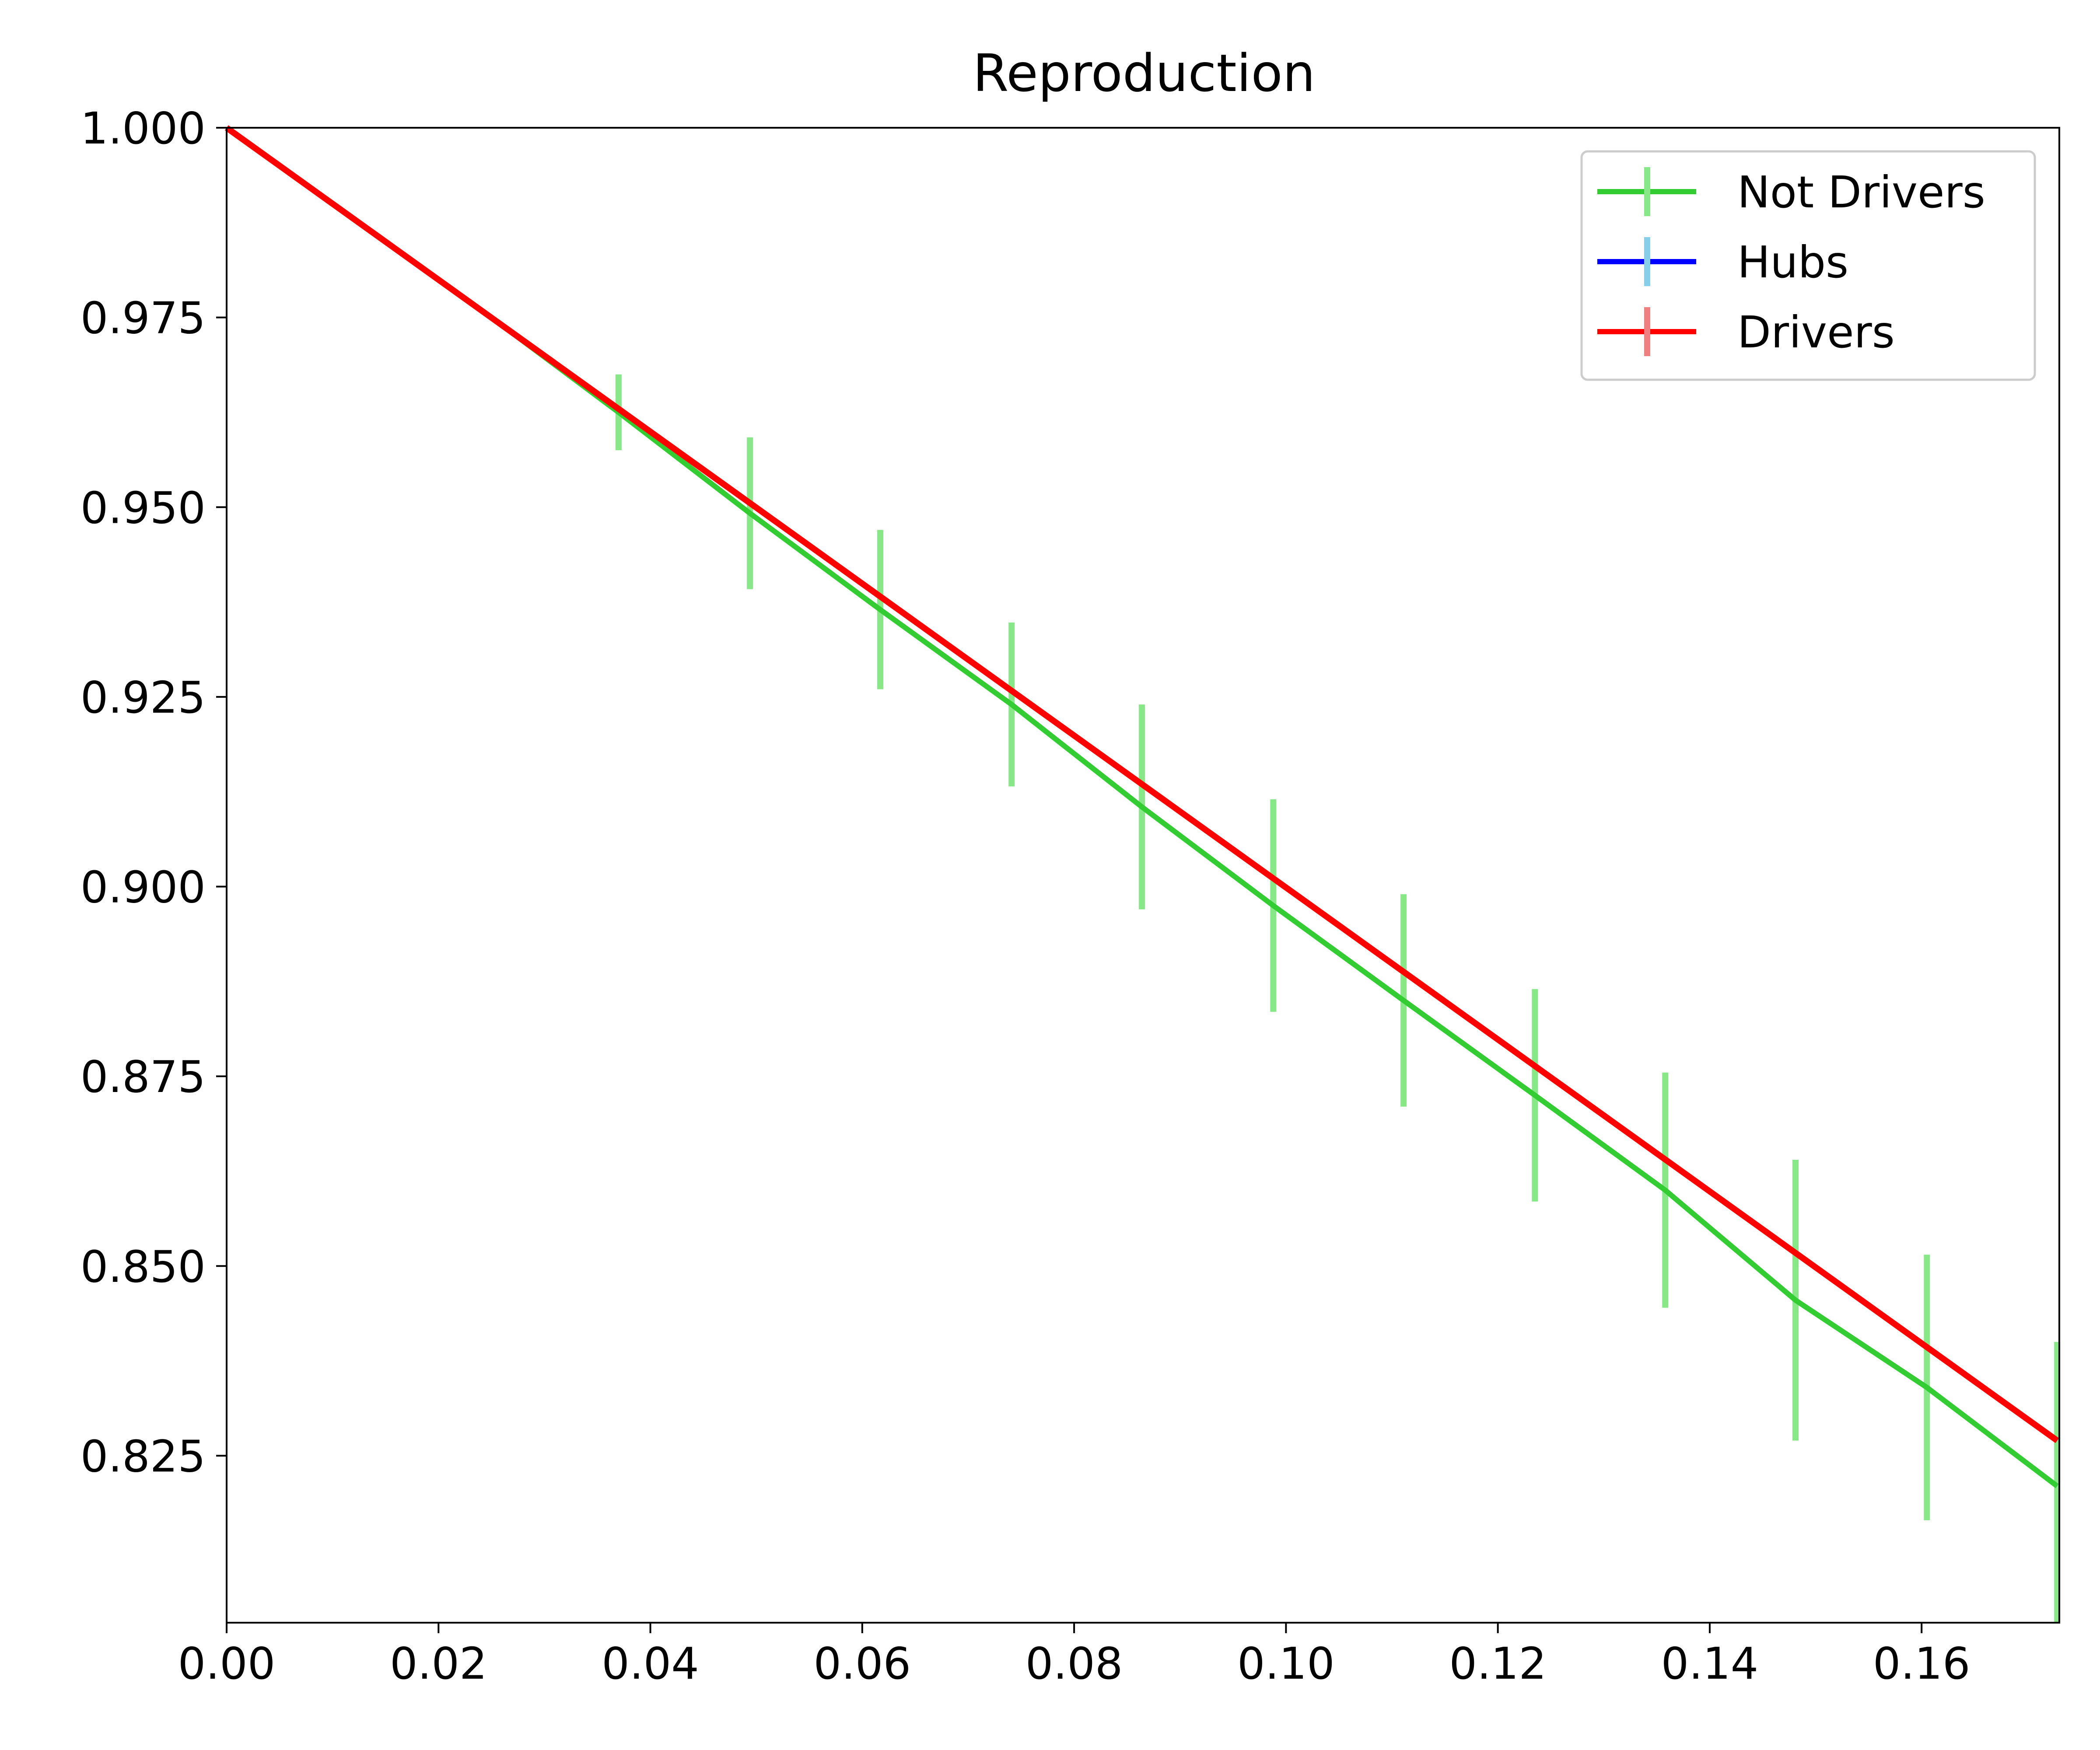 Image resolution: width=2100 pixels, height=1750 pixels. I want to click on x-tick-label: 0.06, so click(862, 1663).